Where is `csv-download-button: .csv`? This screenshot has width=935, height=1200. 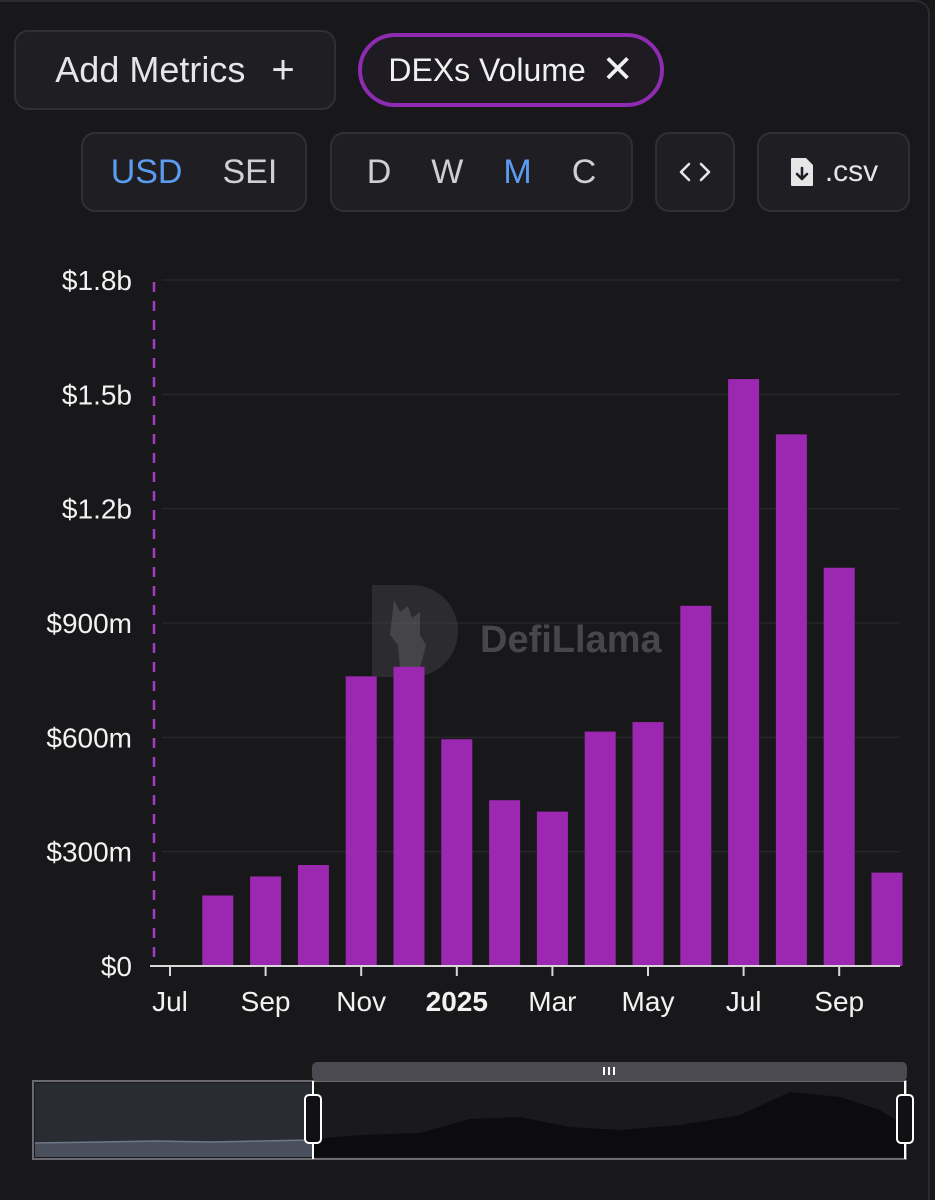
csv-download-button: .csv is located at coordinates (833, 172).